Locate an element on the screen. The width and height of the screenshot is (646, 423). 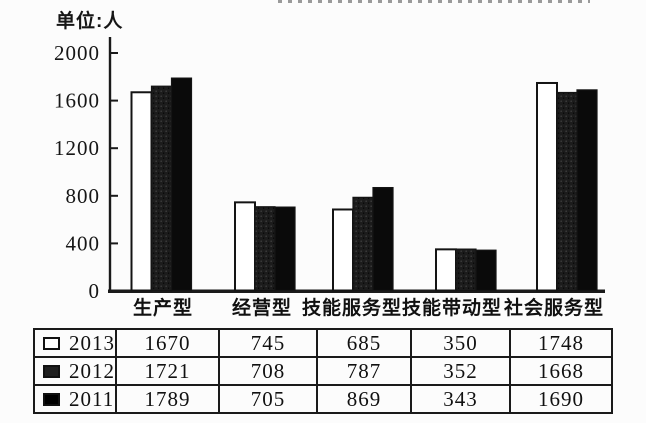
value-cell: 745 is located at coordinates (268, 343).